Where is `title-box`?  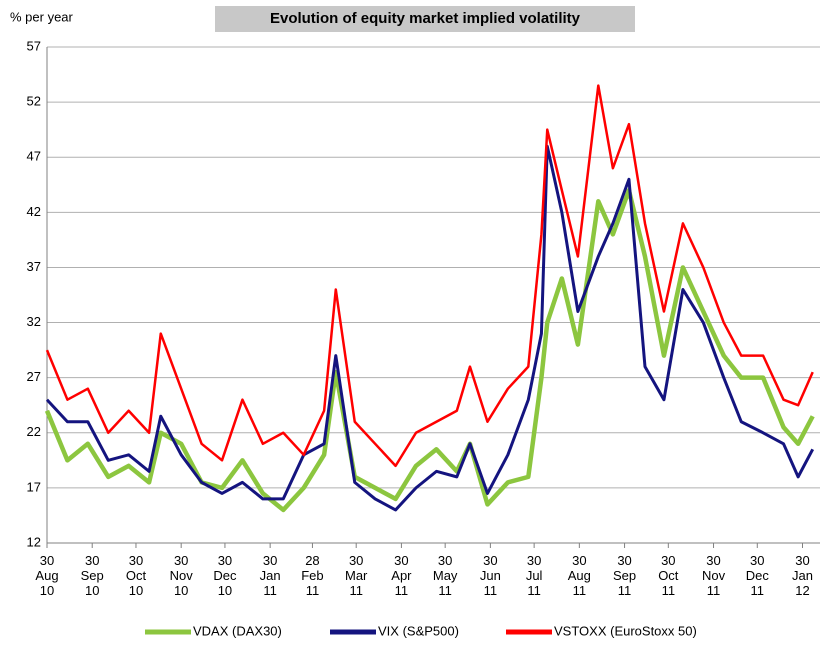 title-box is located at coordinates (425, 19).